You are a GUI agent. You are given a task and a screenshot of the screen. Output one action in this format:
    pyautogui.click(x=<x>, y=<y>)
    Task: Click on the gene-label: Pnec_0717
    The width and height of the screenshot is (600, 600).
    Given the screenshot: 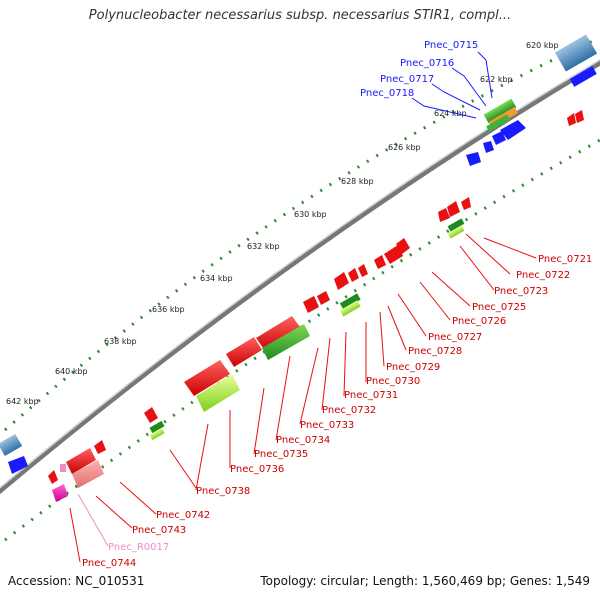 What is the action you would take?
    pyautogui.click(x=407, y=79)
    